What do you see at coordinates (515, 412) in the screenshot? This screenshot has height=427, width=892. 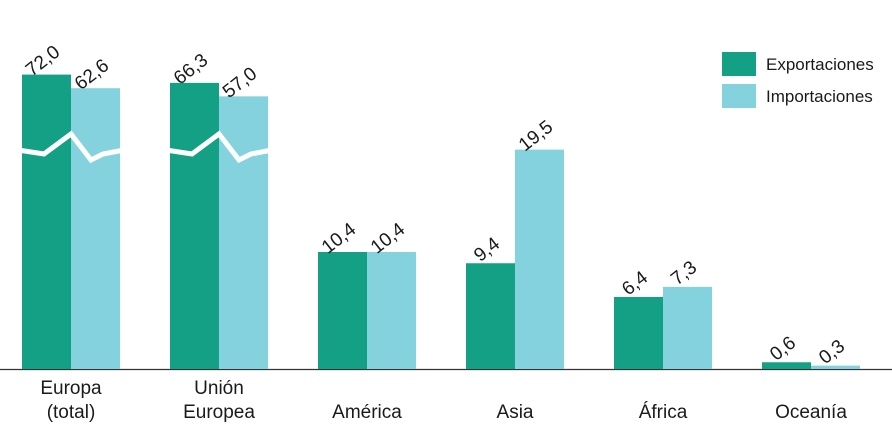 I see `category-label-asia: Asia` at bounding box center [515, 412].